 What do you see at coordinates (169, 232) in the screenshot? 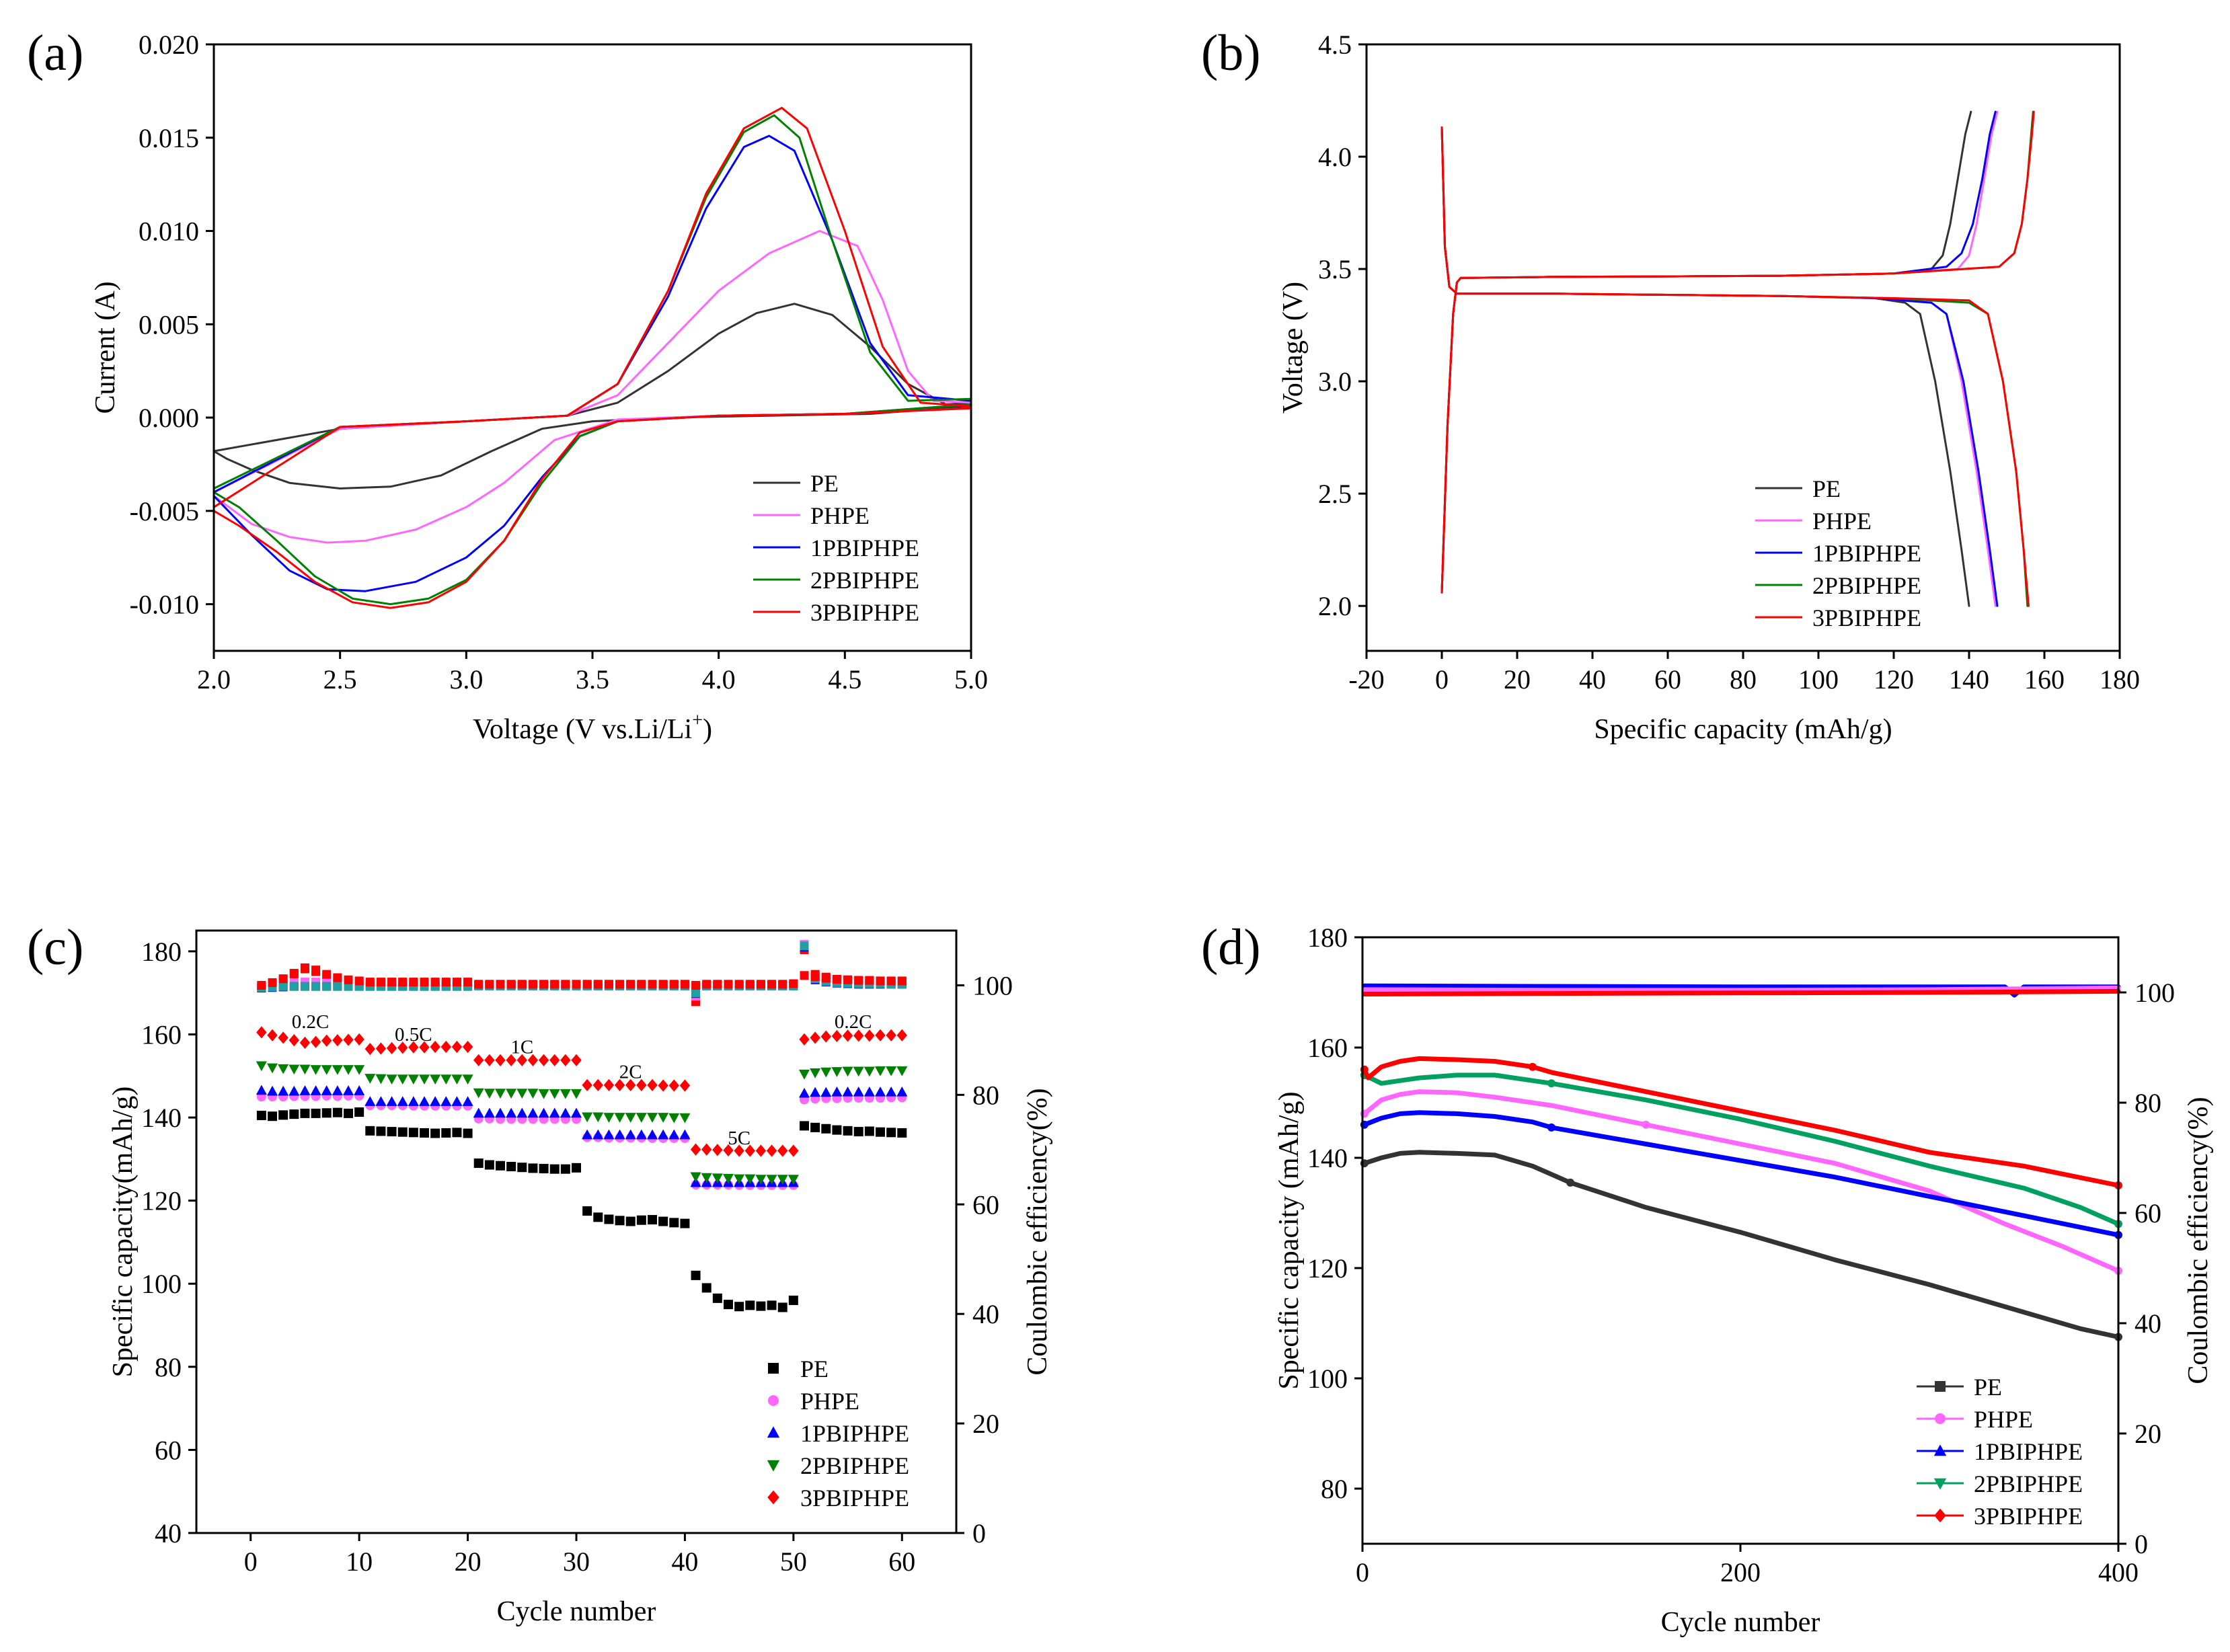
I see `y-tick-label: 0.010` at bounding box center [169, 232].